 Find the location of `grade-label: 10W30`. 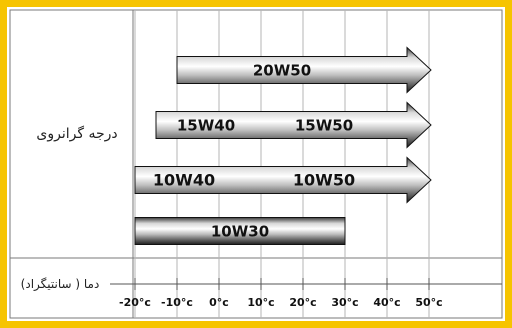

grade-label: 10W30 is located at coordinates (240, 232).